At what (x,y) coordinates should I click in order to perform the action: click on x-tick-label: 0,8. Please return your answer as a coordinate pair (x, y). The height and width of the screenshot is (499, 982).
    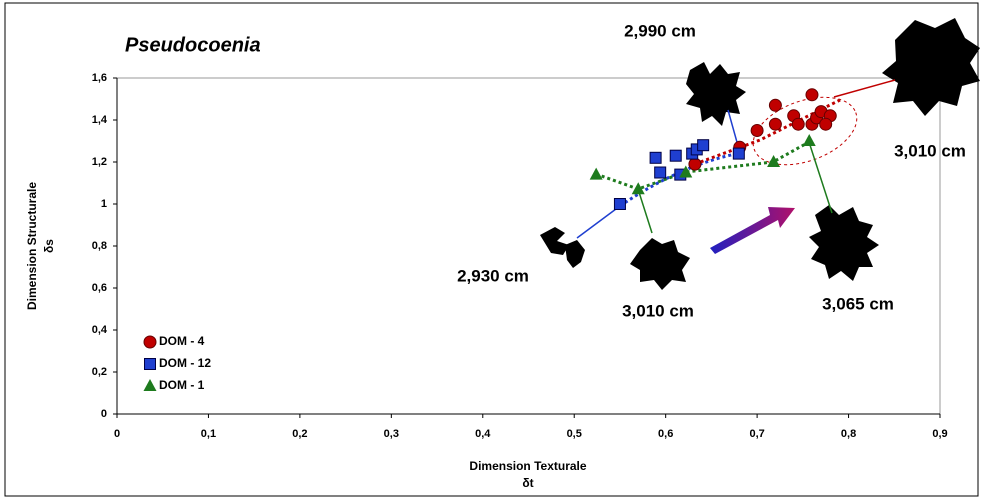
    Looking at the image, I should click on (848, 434).